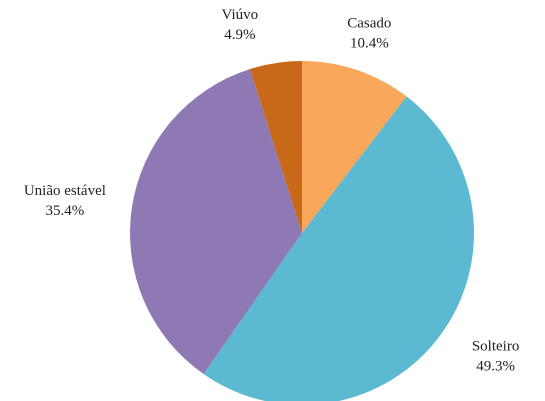 This screenshot has height=401, width=545. I want to click on slice-value-label: 4.9%, so click(239, 35).